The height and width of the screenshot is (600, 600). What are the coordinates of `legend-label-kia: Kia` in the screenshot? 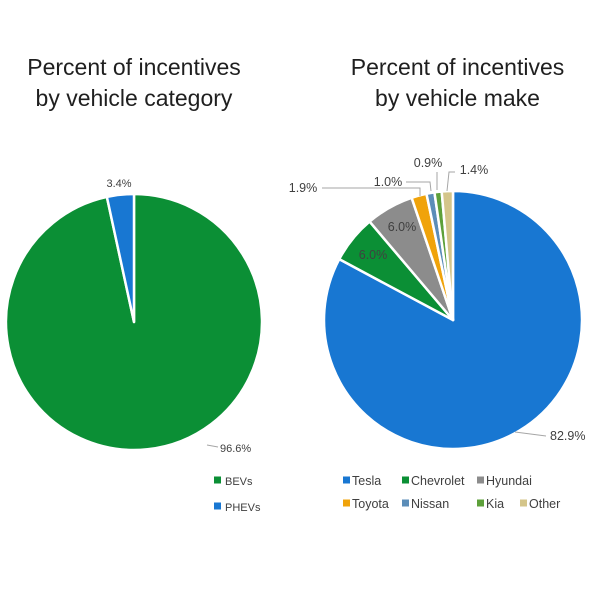 It's located at (495, 504).